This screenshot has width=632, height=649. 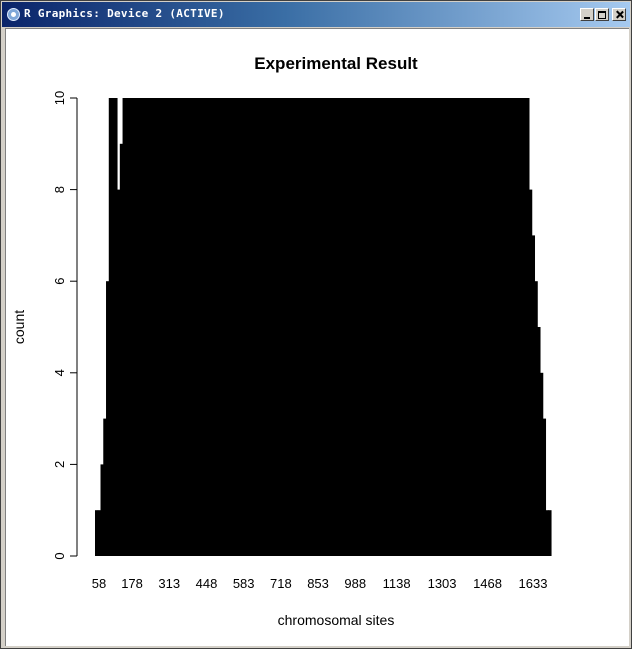 I want to click on x-axis: 58 178 313 448 583 718 853 988 1138 1303 1468 1633, so click(x=320, y=583).